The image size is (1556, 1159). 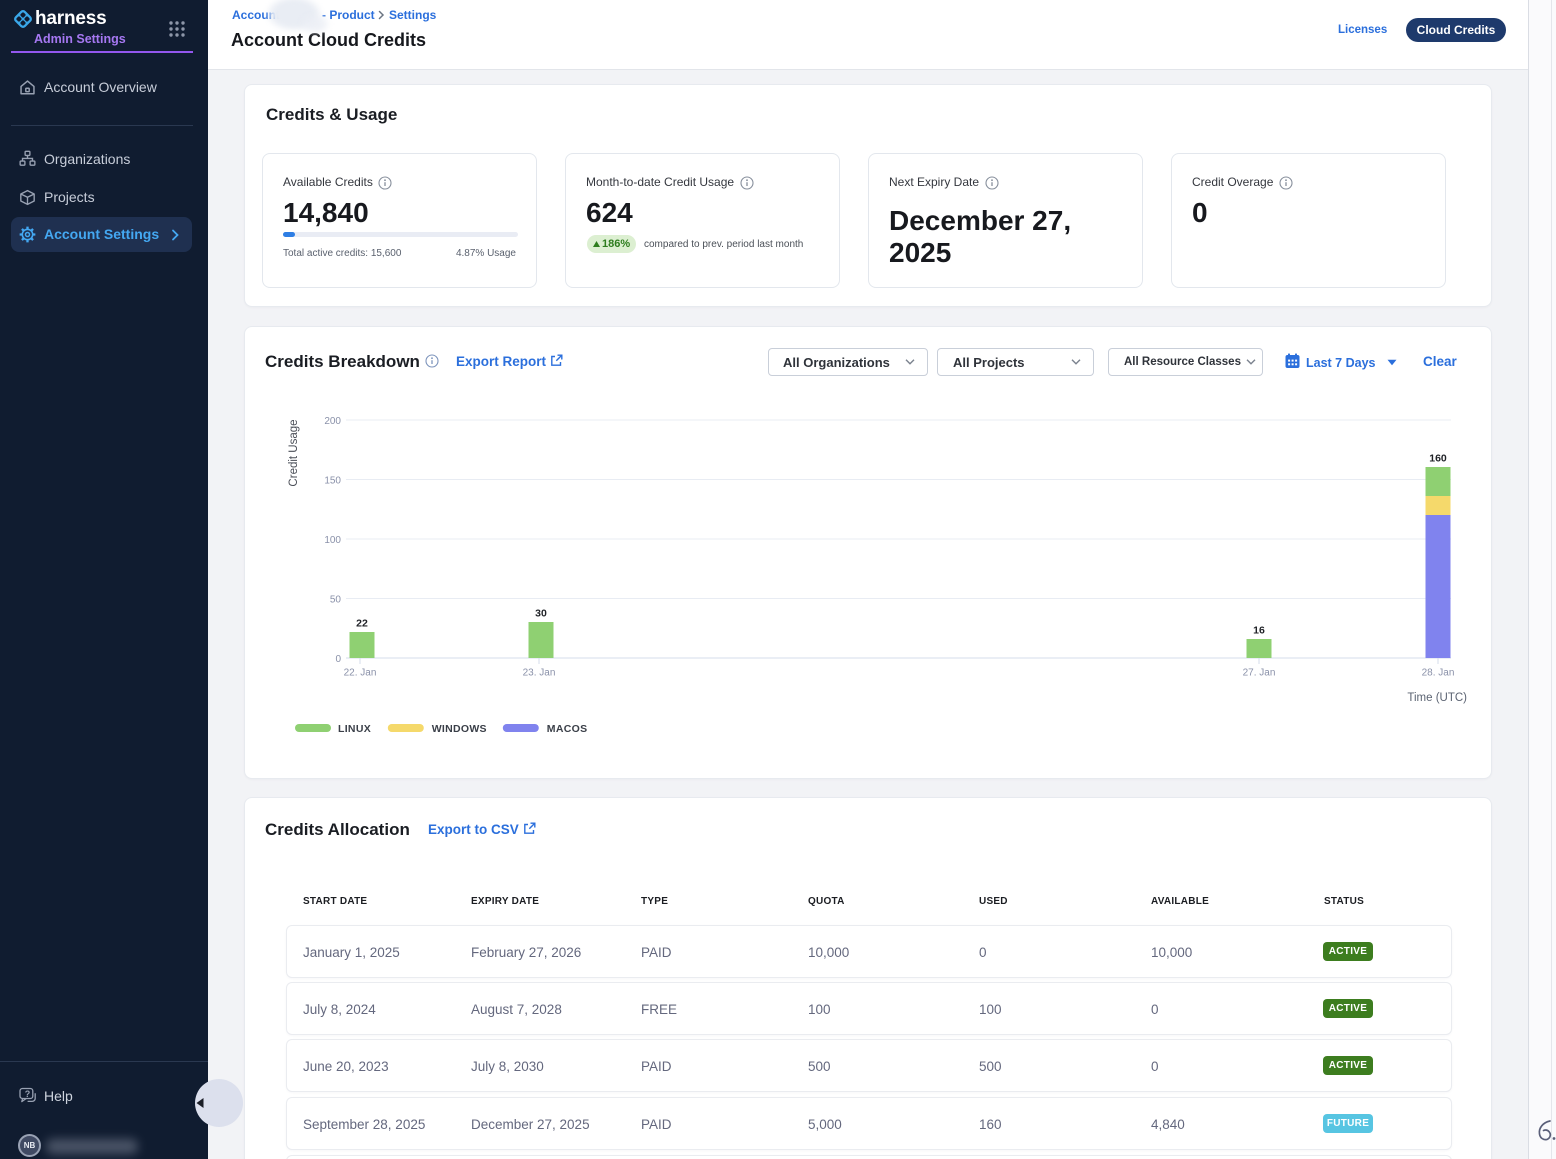 What do you see at coordinates (354, 729) in the screenshot?
I see `svg-text: LINUX` at bounding box center [354, 729].